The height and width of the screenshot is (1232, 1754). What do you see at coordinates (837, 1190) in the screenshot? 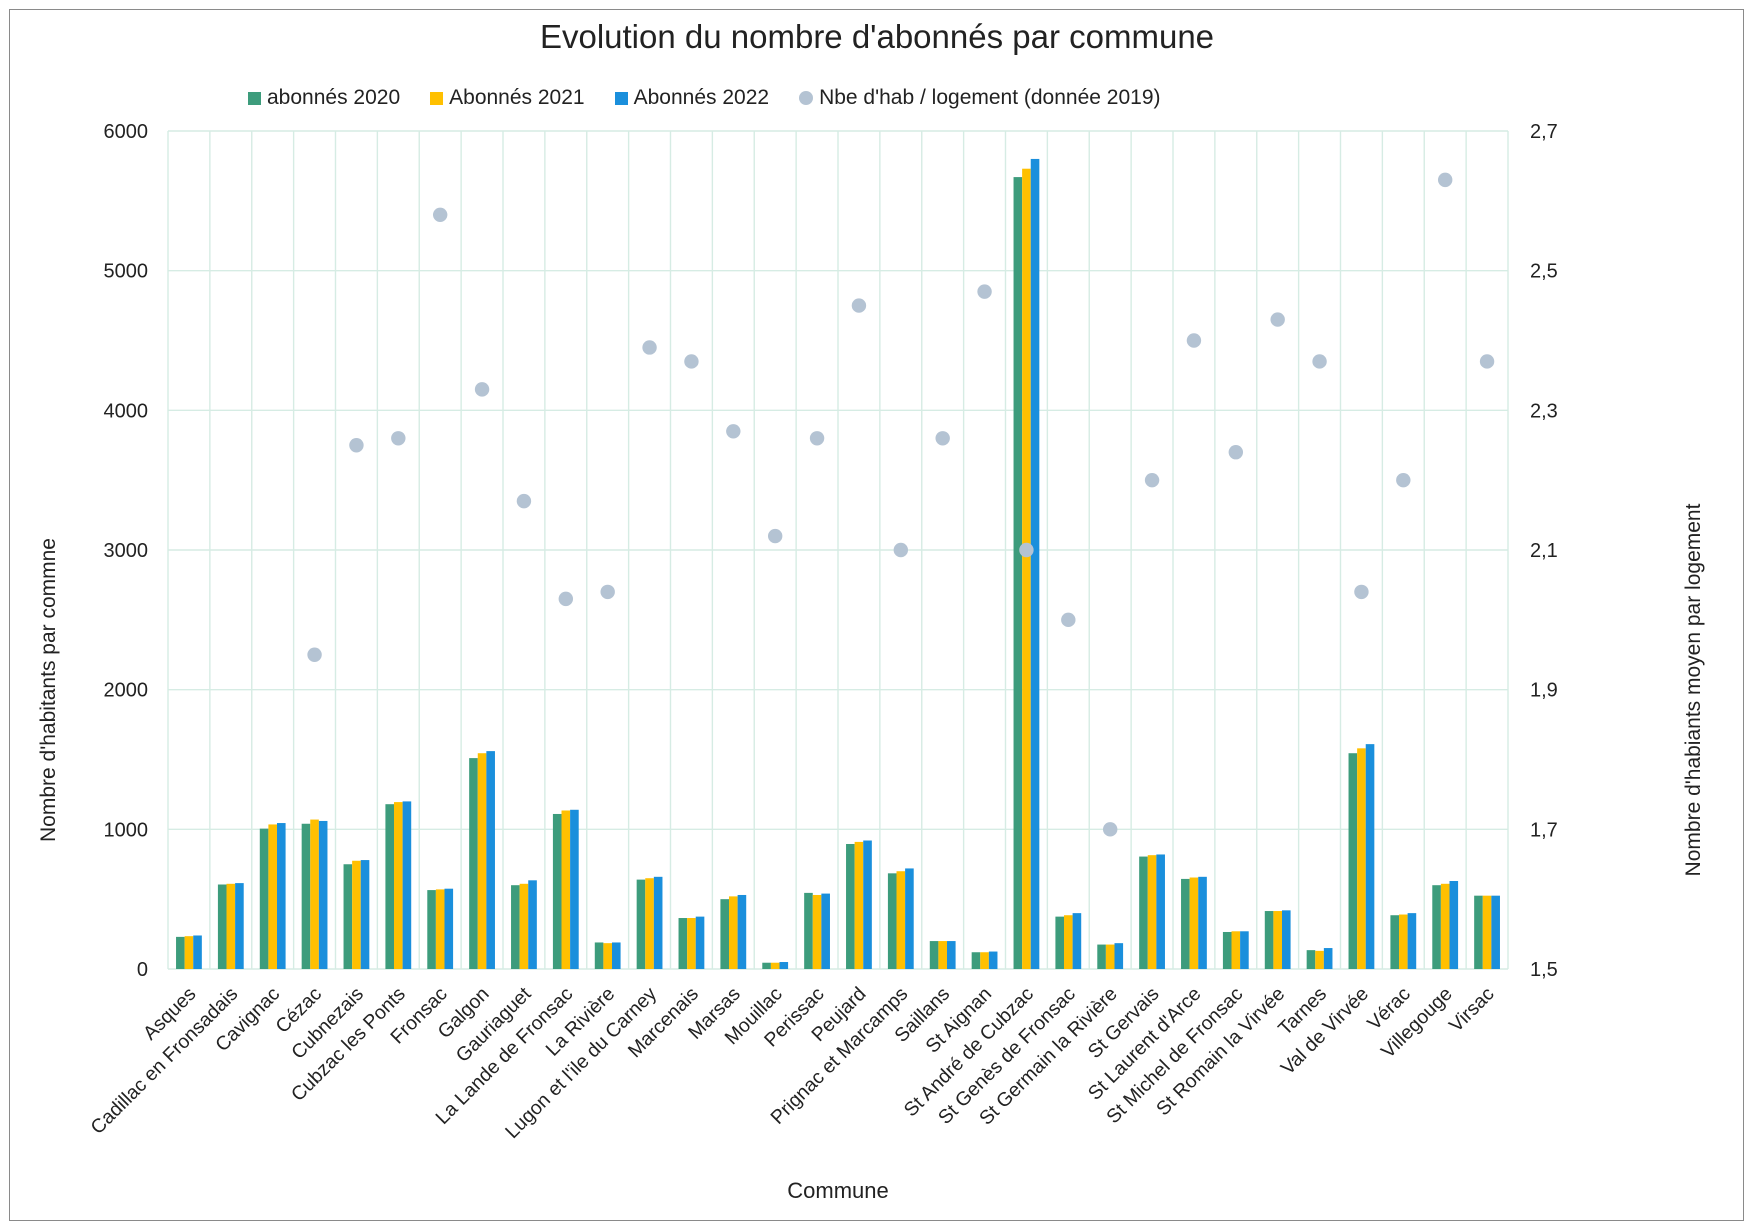
I see `x-axis-label: Commune` at bounding box center [837, 1190].